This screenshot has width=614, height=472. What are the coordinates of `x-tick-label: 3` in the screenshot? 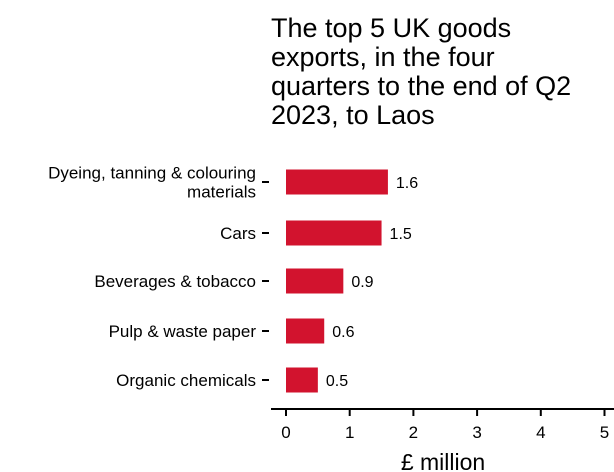 It's located at (476, 432).